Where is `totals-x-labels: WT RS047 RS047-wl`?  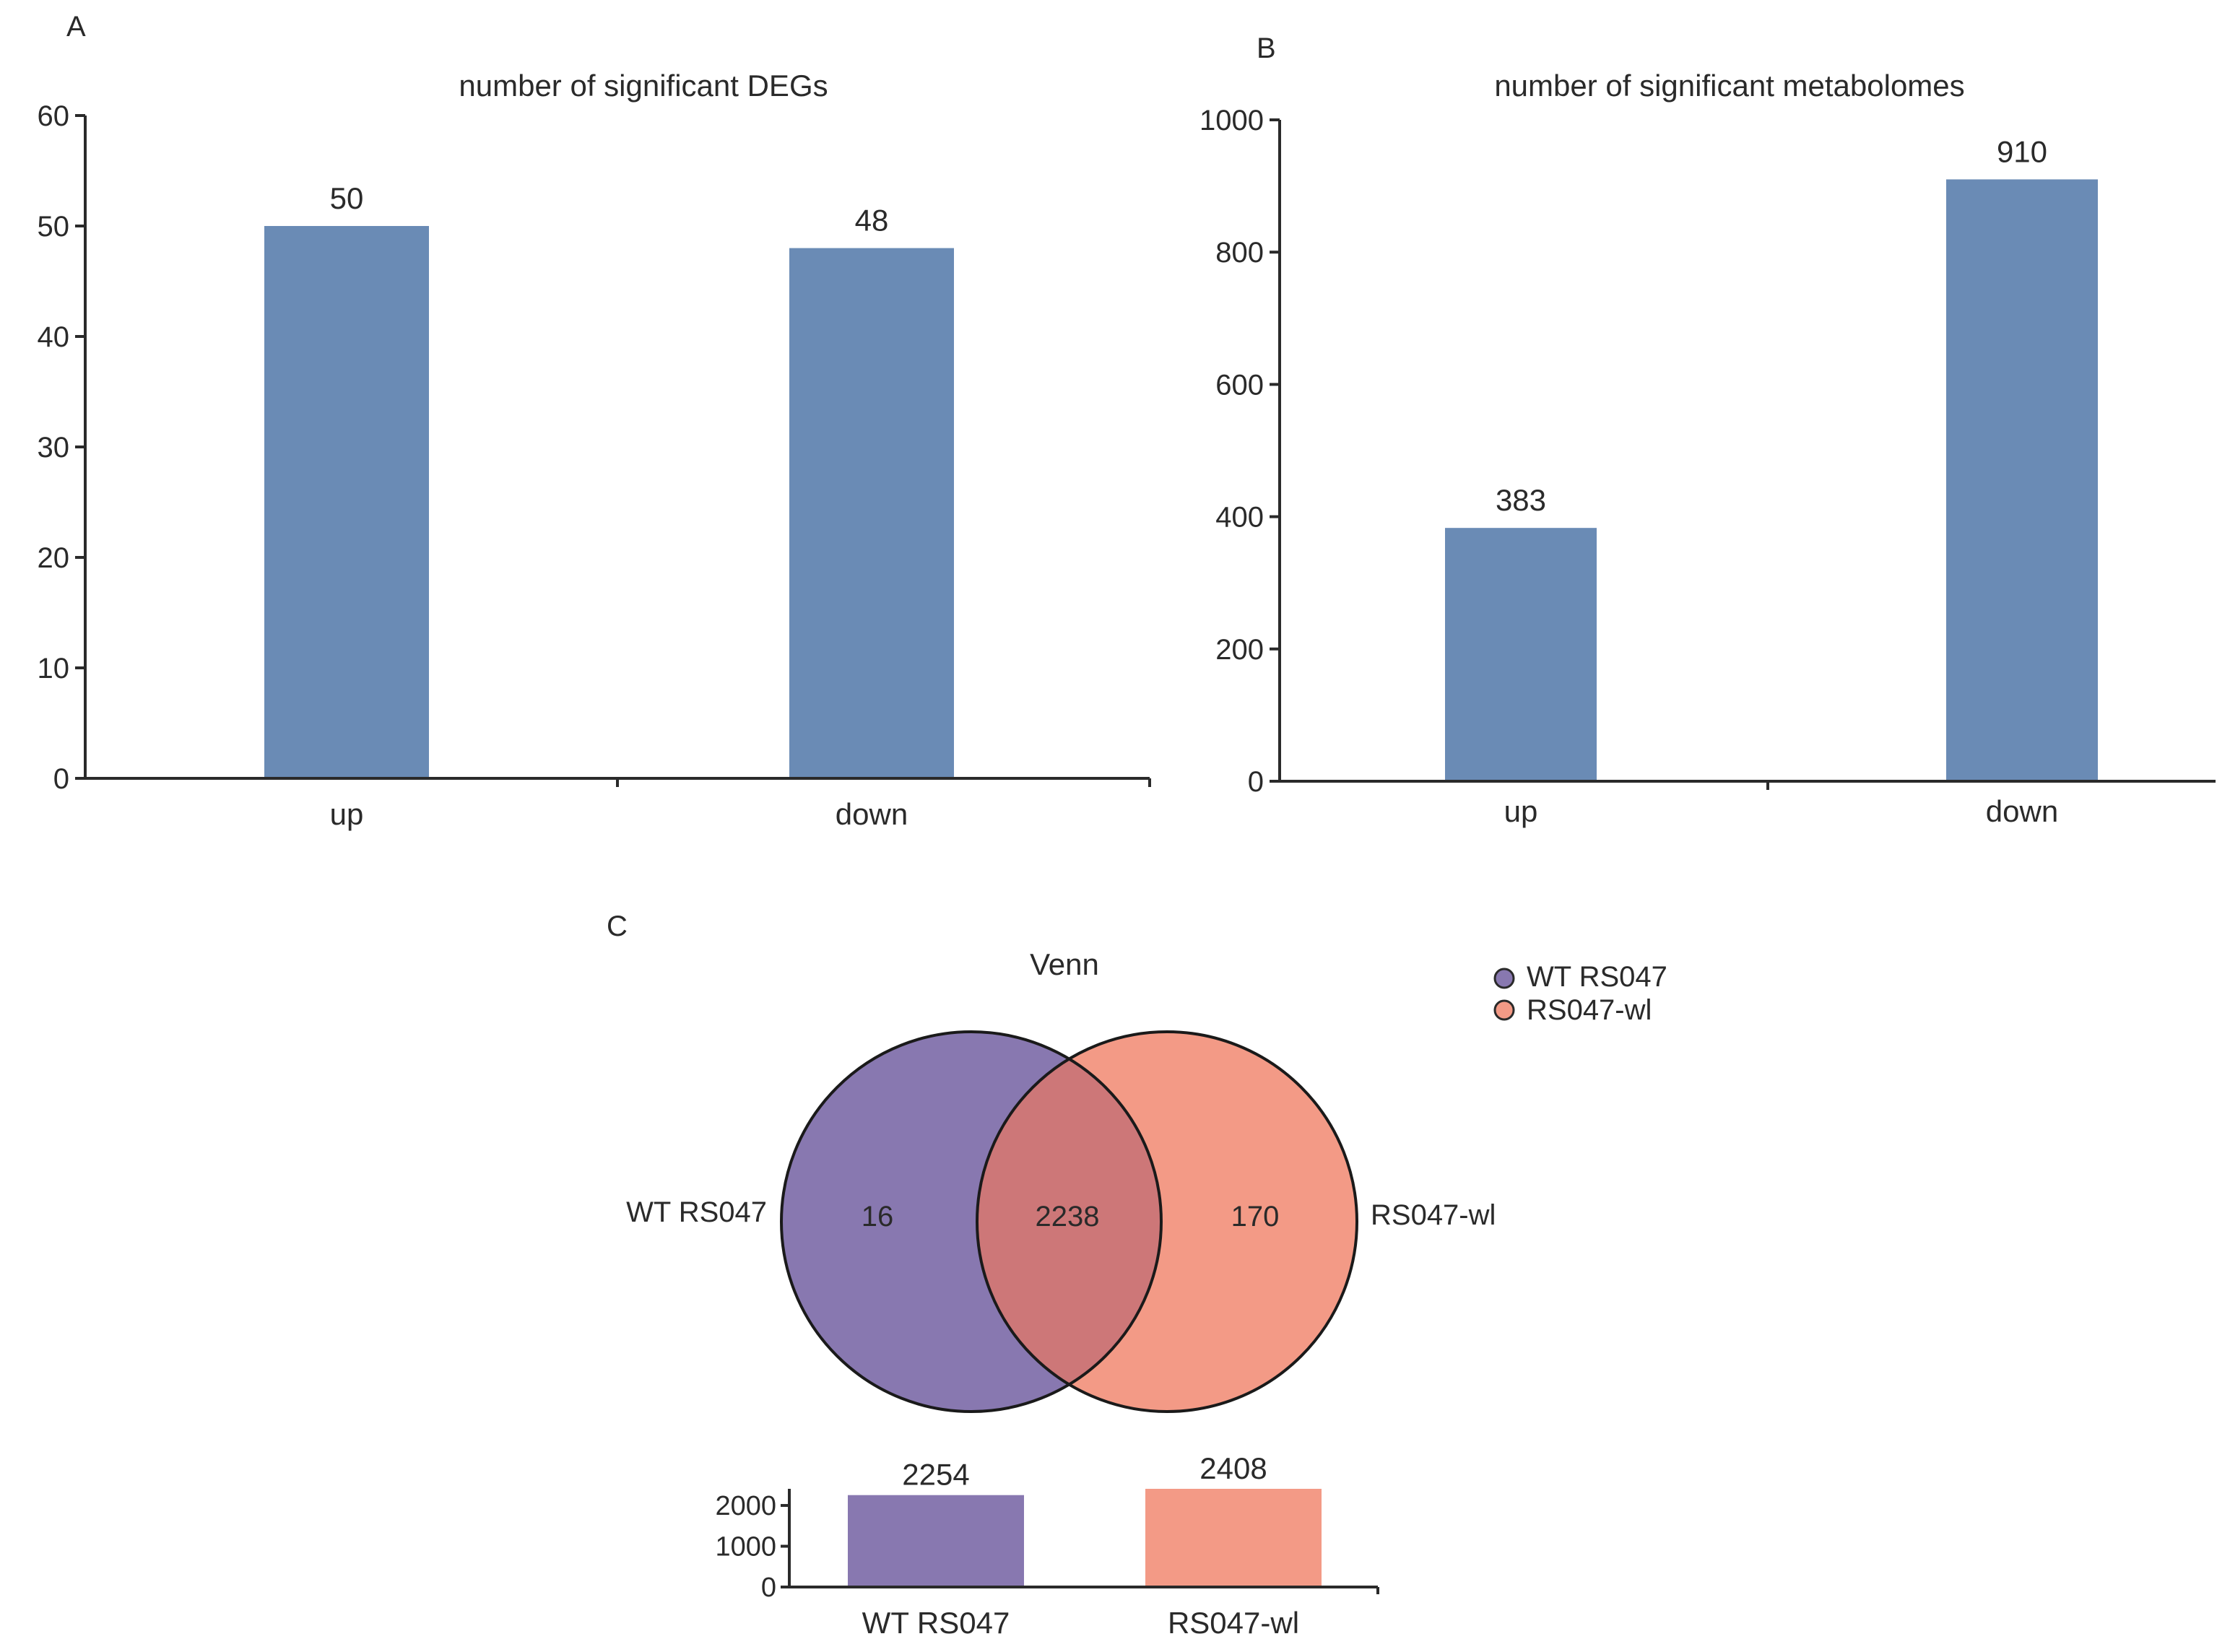 totals-x-labels: WT RS047 RS047-wl is located at coordinates (1081, 1623).